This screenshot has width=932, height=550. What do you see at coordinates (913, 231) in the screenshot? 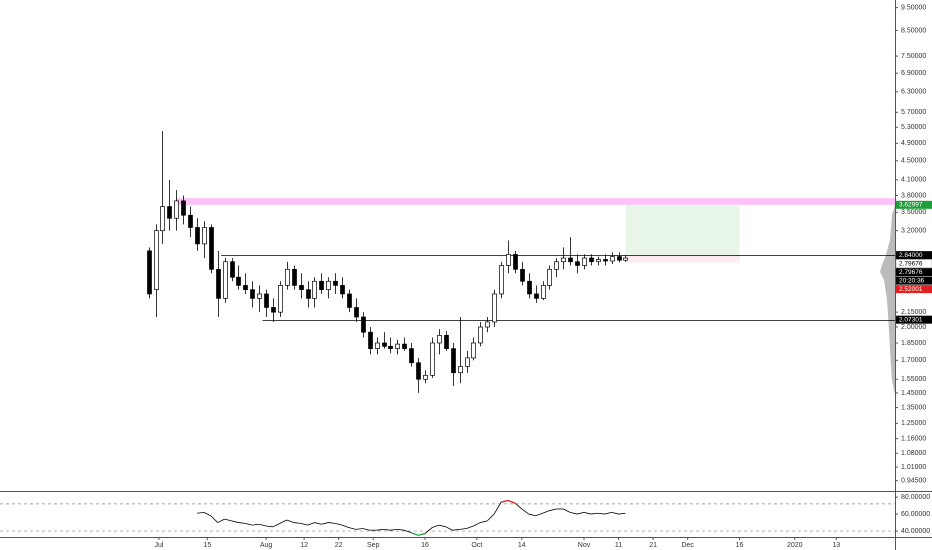
I see `y-tick-label: 3.20000` at bounding box center [913, 231].